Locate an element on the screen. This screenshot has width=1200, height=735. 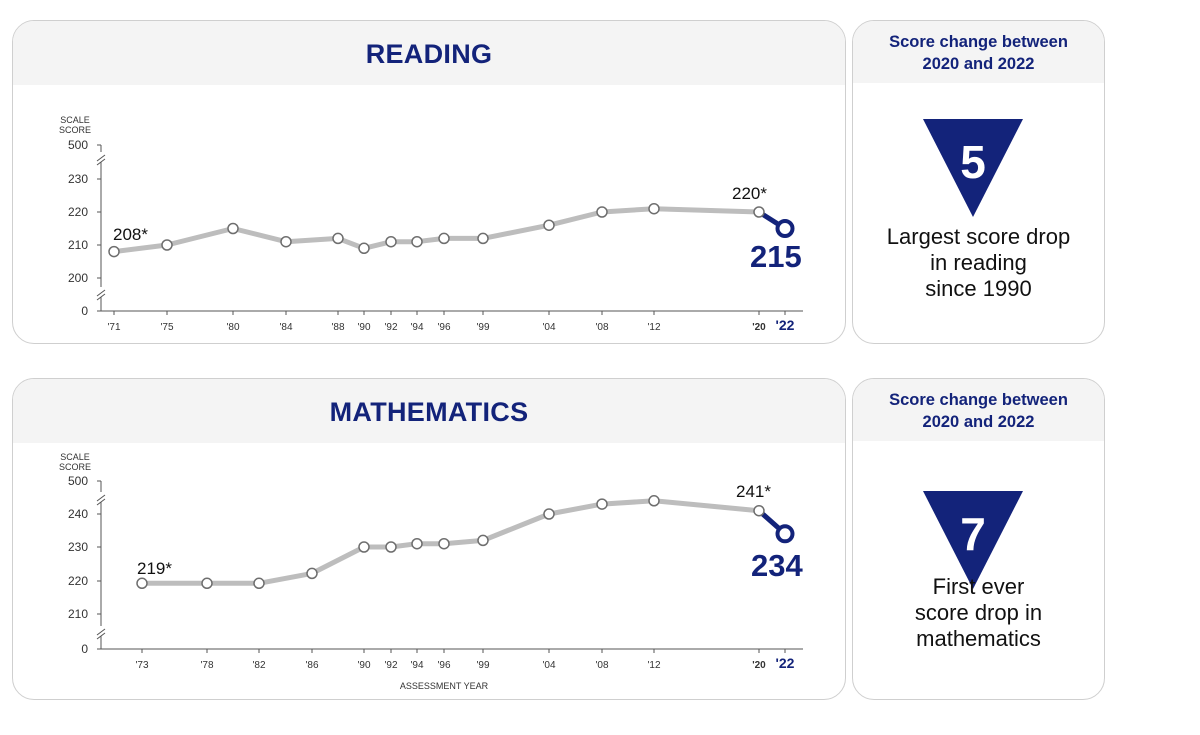
description-line: score drop in is located at coordinates (978, 612).